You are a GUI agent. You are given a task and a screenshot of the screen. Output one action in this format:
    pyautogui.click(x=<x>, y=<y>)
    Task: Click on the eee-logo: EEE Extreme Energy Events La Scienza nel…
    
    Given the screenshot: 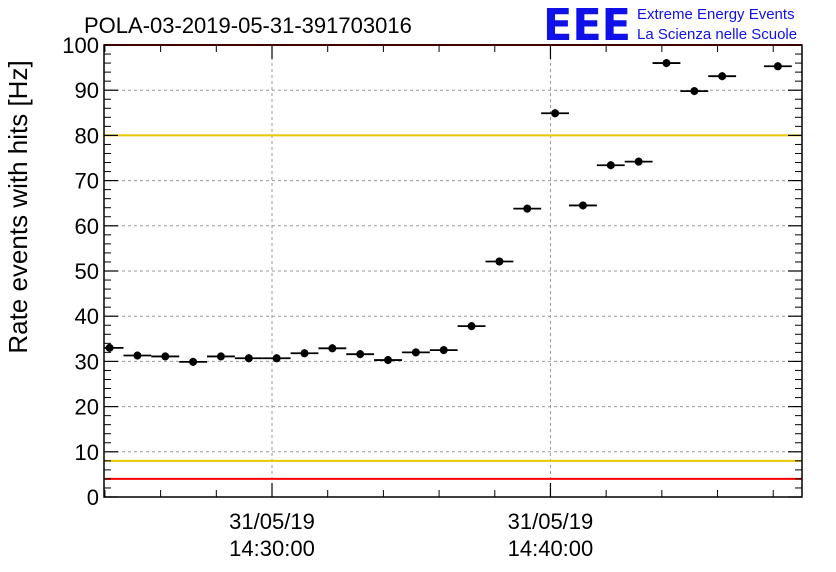 What is the action you would take?
    pyautogui.click(x=670, y=25)
    